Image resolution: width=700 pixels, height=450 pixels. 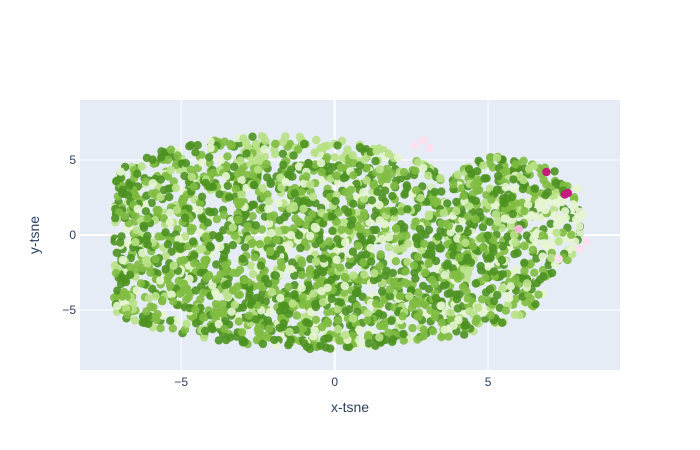 I want to click on y-axis-ticks: −5 0 5, so click(x=69, y=235).